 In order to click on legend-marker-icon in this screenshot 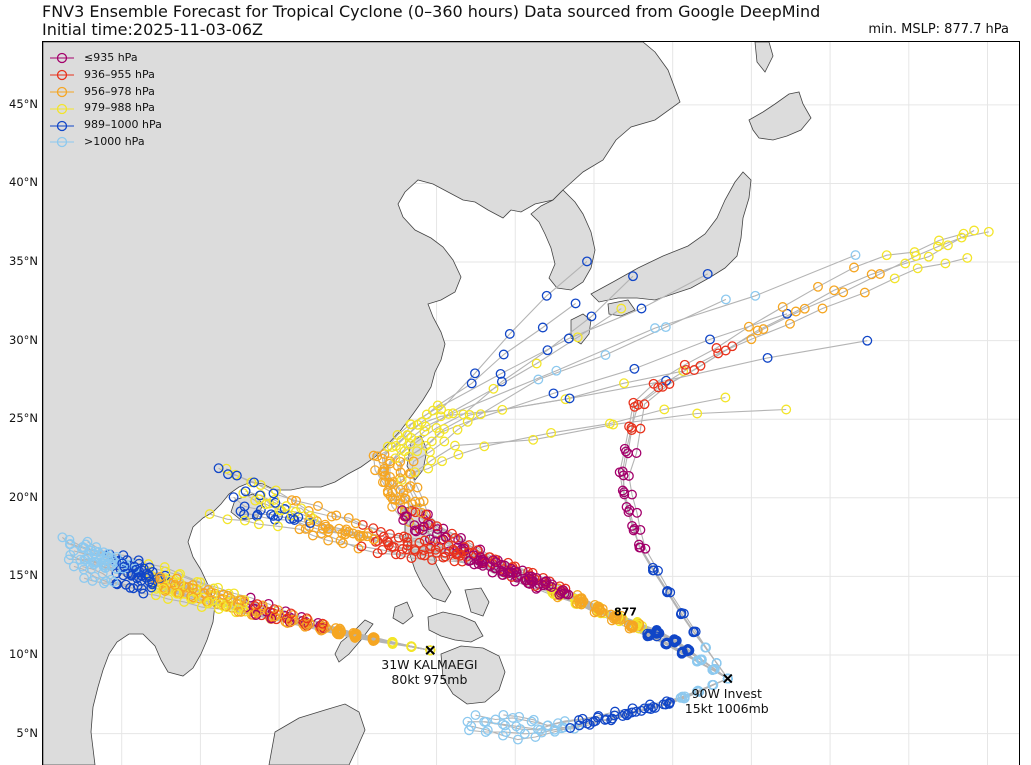, I will do `click(62, 142)`.